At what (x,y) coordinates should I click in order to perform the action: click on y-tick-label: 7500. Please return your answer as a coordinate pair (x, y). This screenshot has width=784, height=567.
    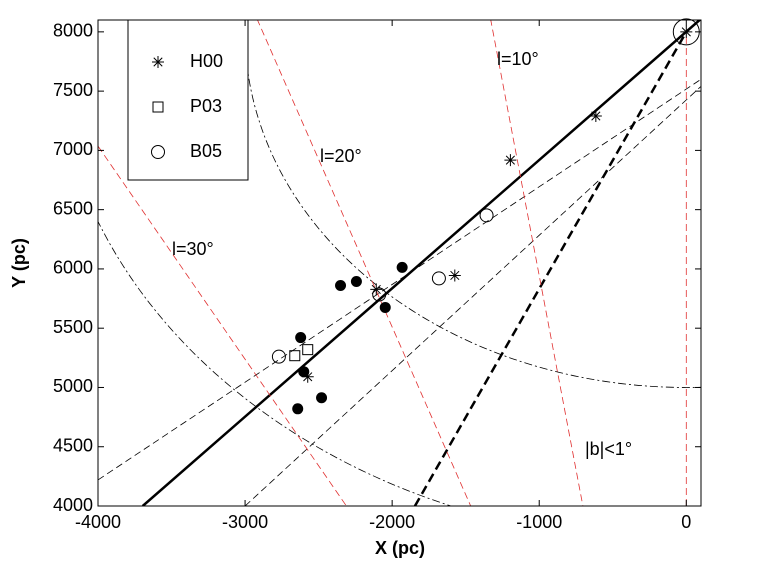
    Looking at the image, I should click on (73, 90).